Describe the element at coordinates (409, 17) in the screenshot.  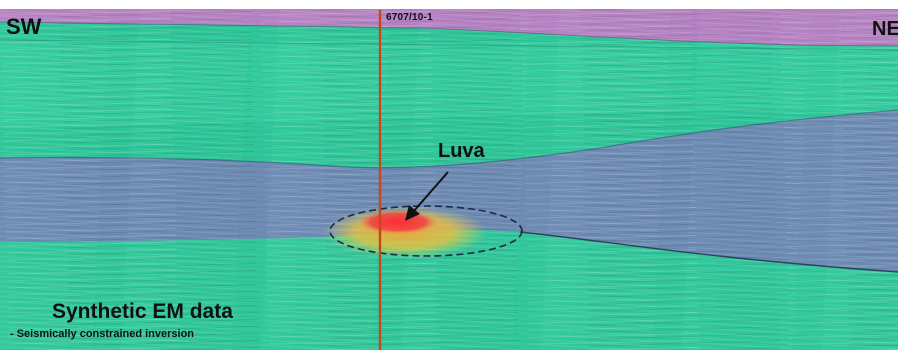
I see `well-name-label: 6707/10-1` at that location.